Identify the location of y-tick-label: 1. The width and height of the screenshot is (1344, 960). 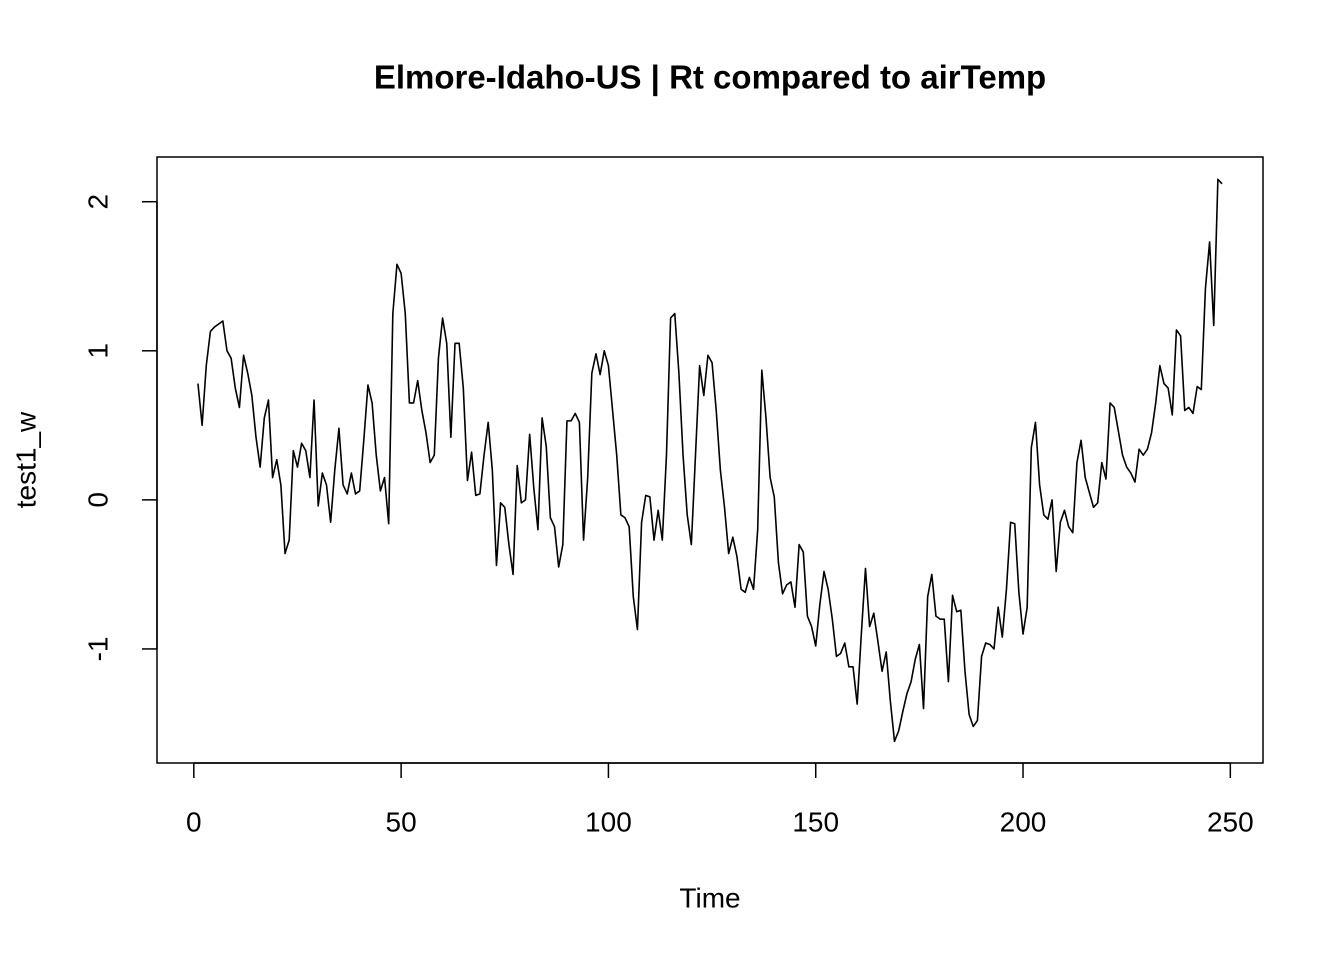
(97, 351).